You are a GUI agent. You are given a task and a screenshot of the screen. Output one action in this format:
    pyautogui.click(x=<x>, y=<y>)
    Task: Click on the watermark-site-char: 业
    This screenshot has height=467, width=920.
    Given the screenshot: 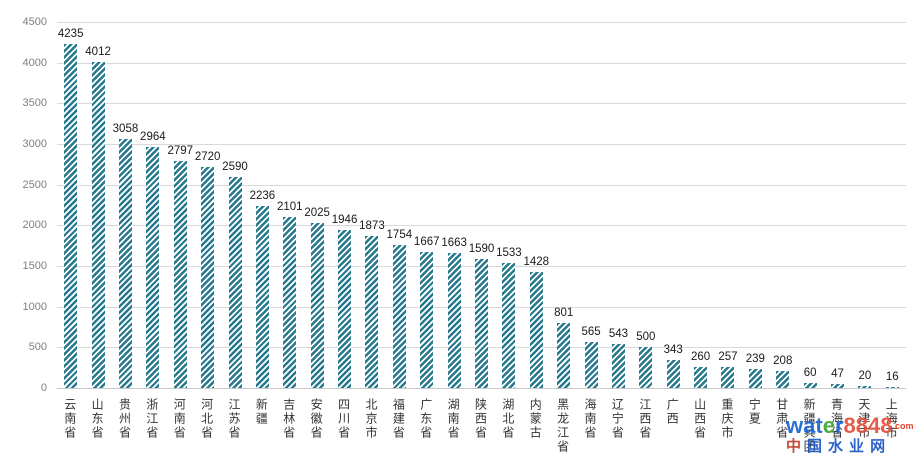 What is the action you would take?
    pyautogui.click(x=860, y=446)
    